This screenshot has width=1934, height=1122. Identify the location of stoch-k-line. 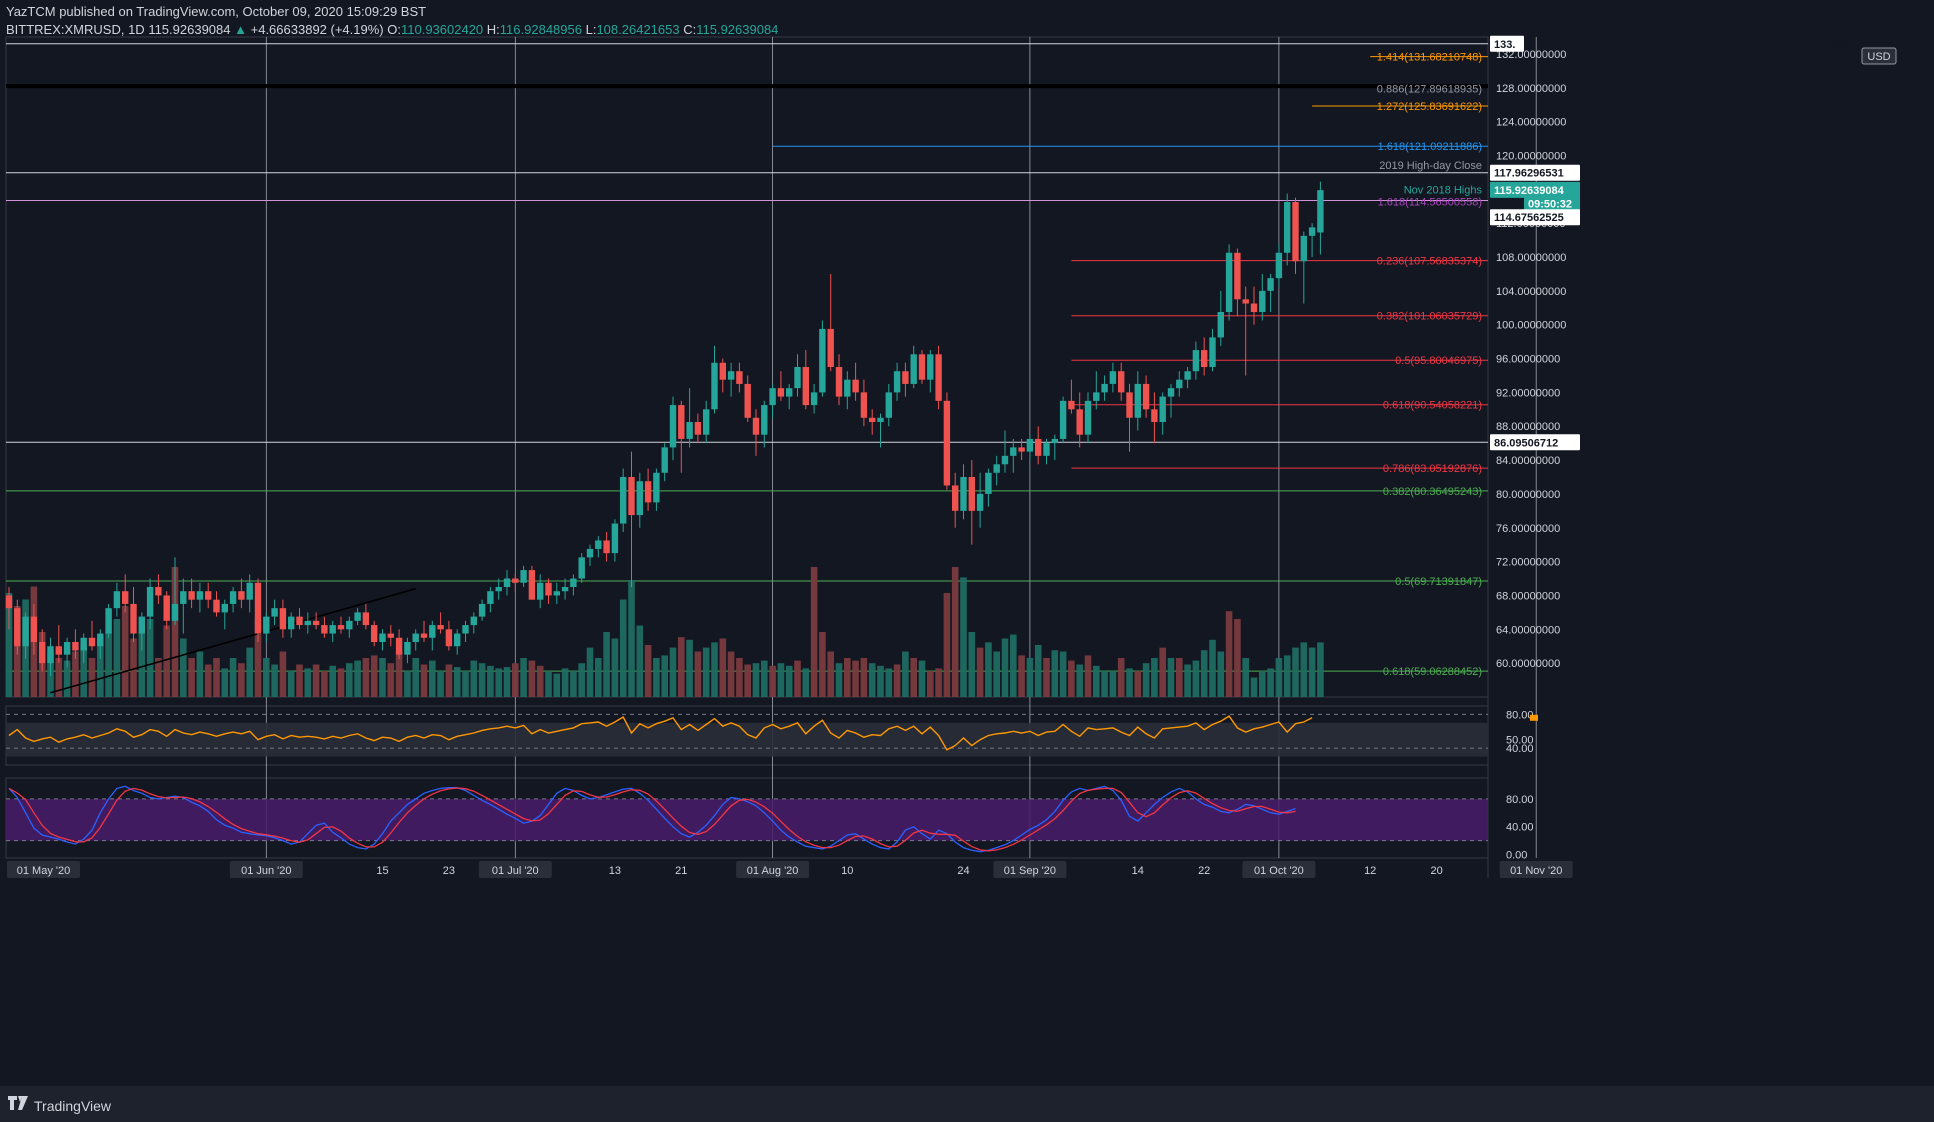
(652, 819).